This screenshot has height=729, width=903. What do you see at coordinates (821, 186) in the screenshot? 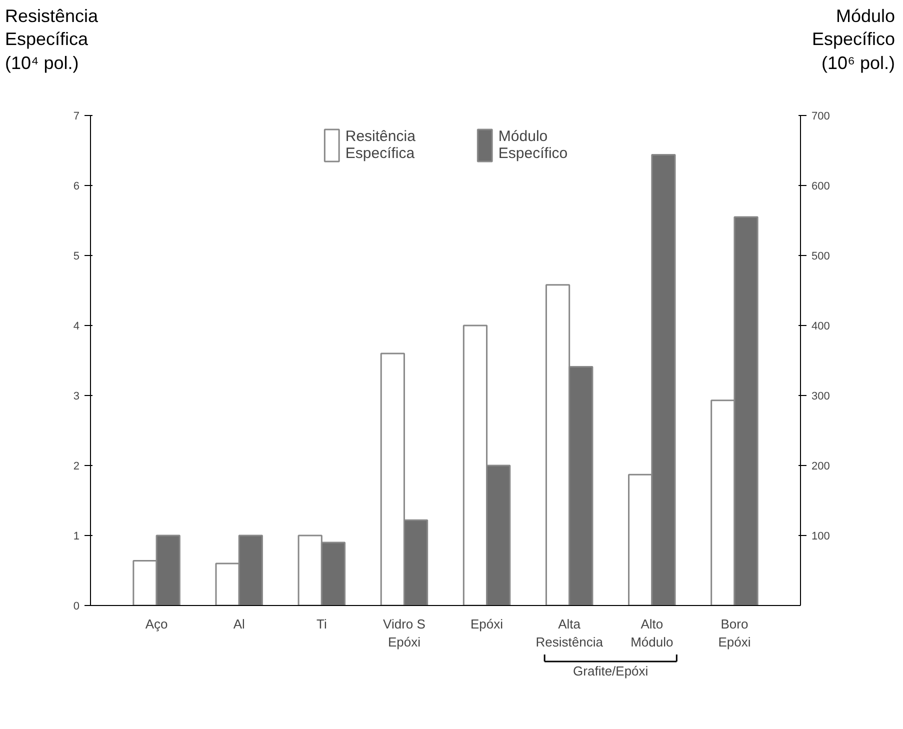
I see `y2-tick-label: 600` at bounding box center [821, 186].